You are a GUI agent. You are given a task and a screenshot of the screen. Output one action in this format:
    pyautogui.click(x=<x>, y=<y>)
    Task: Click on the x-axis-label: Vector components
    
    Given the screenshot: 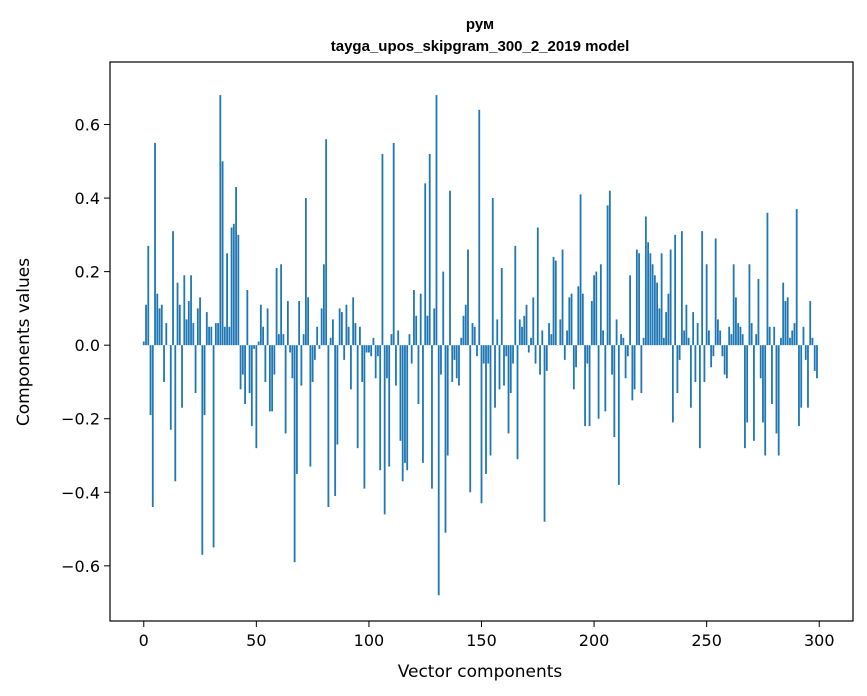 What is the action you would take?
    pyautogui.click(x=480, y=672)
    